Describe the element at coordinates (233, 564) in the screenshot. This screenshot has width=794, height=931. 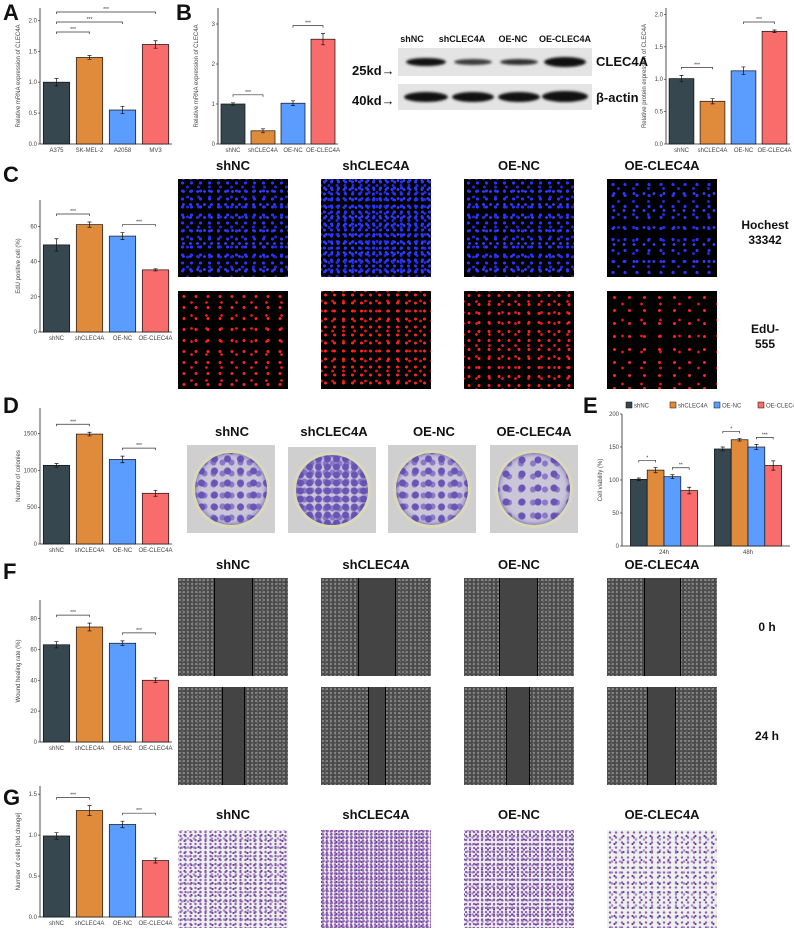
I see `image-title: shNC` at that location.